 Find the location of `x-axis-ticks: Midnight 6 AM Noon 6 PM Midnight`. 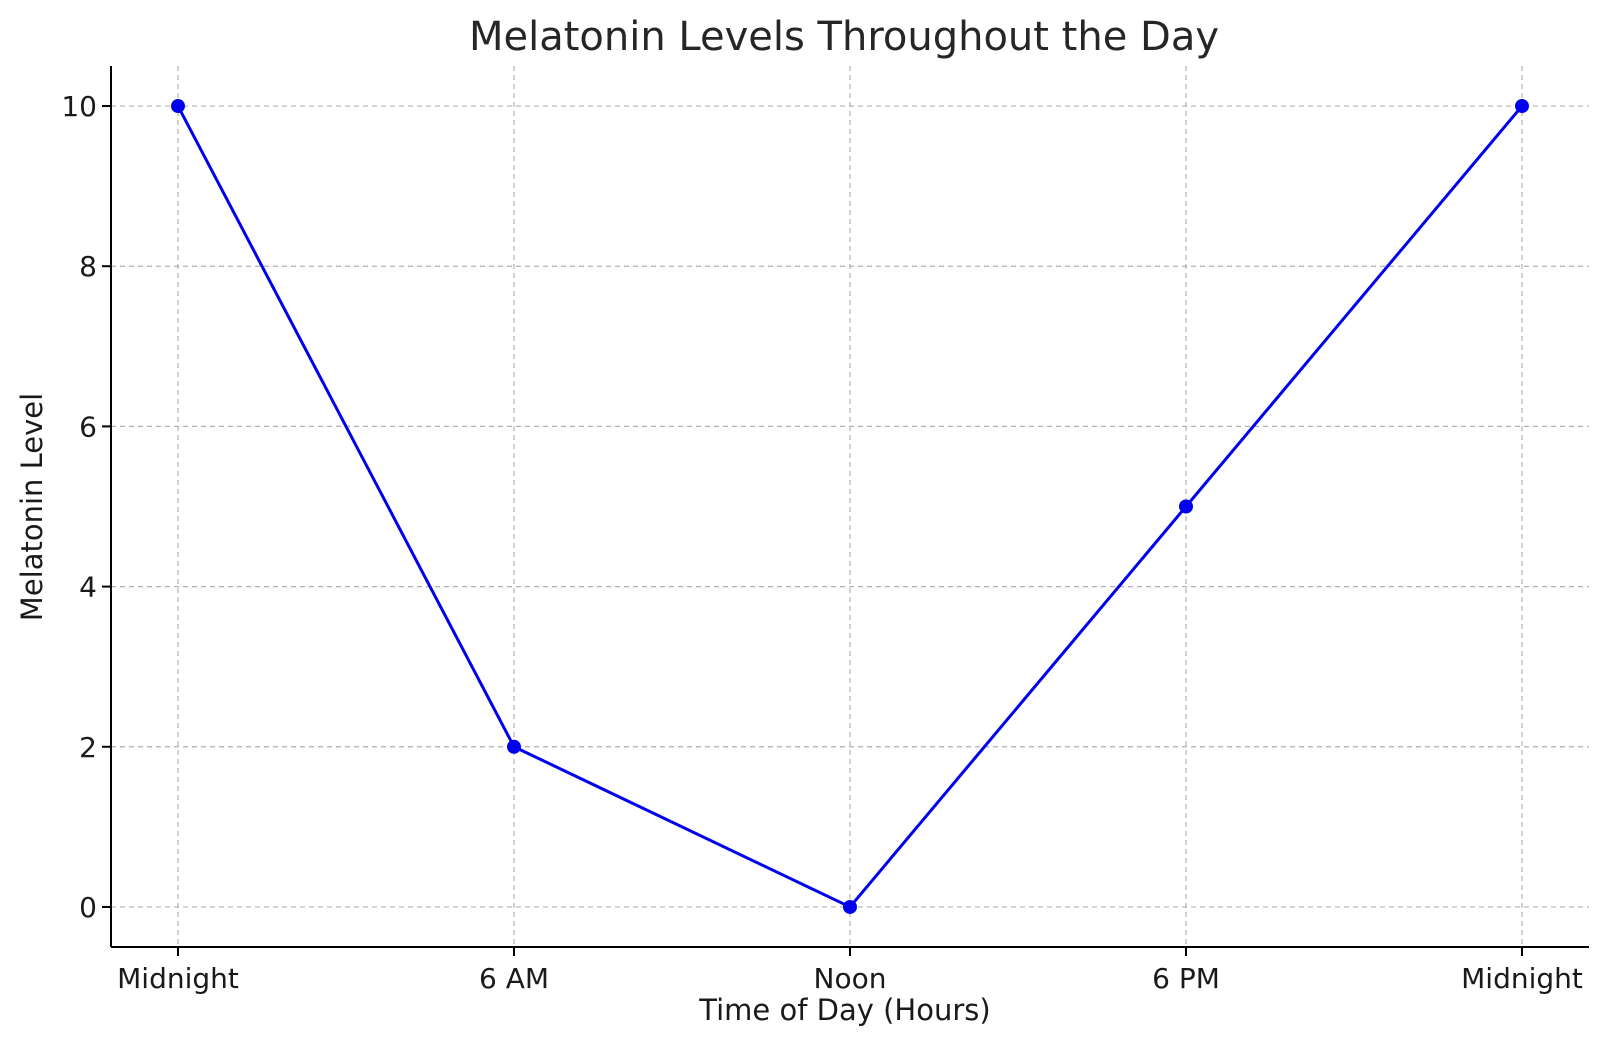

x-axis-ticks: Midnight 6 AM Noon 6 PM Midnight is located at coordinates (850, 971).